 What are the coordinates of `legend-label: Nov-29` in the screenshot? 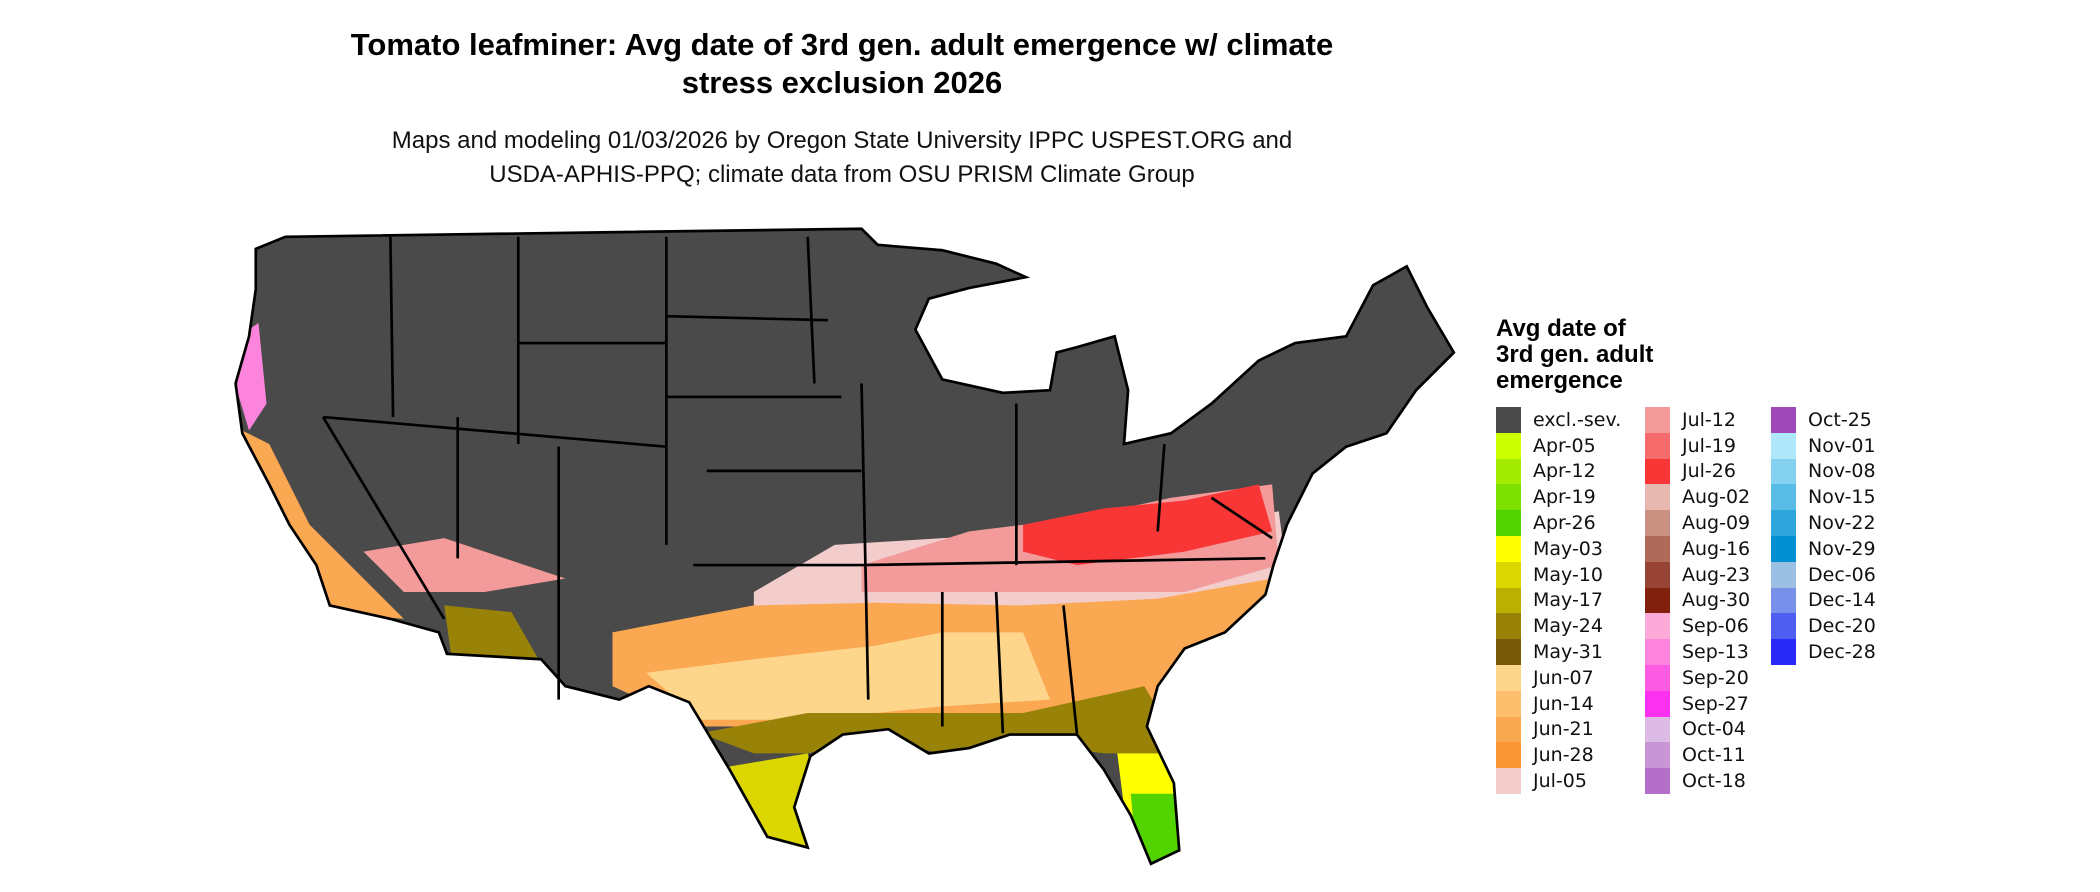 It's located at (1842, 548).